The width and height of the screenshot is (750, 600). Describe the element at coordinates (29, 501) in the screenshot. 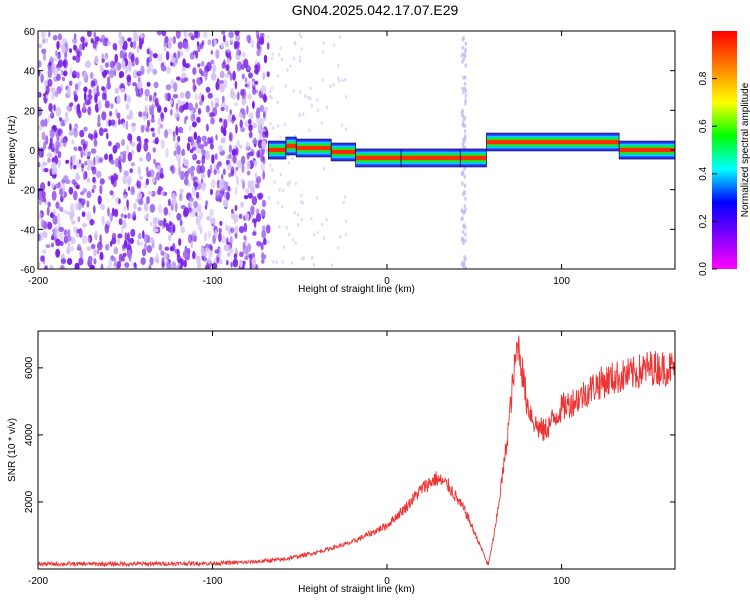

I see `y-tick-label: 2000` at that location.